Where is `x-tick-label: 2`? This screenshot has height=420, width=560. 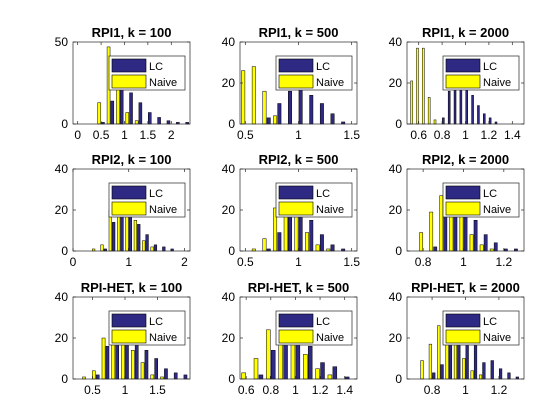 x-tick-label: 2 is located at coordinates (184, 262).